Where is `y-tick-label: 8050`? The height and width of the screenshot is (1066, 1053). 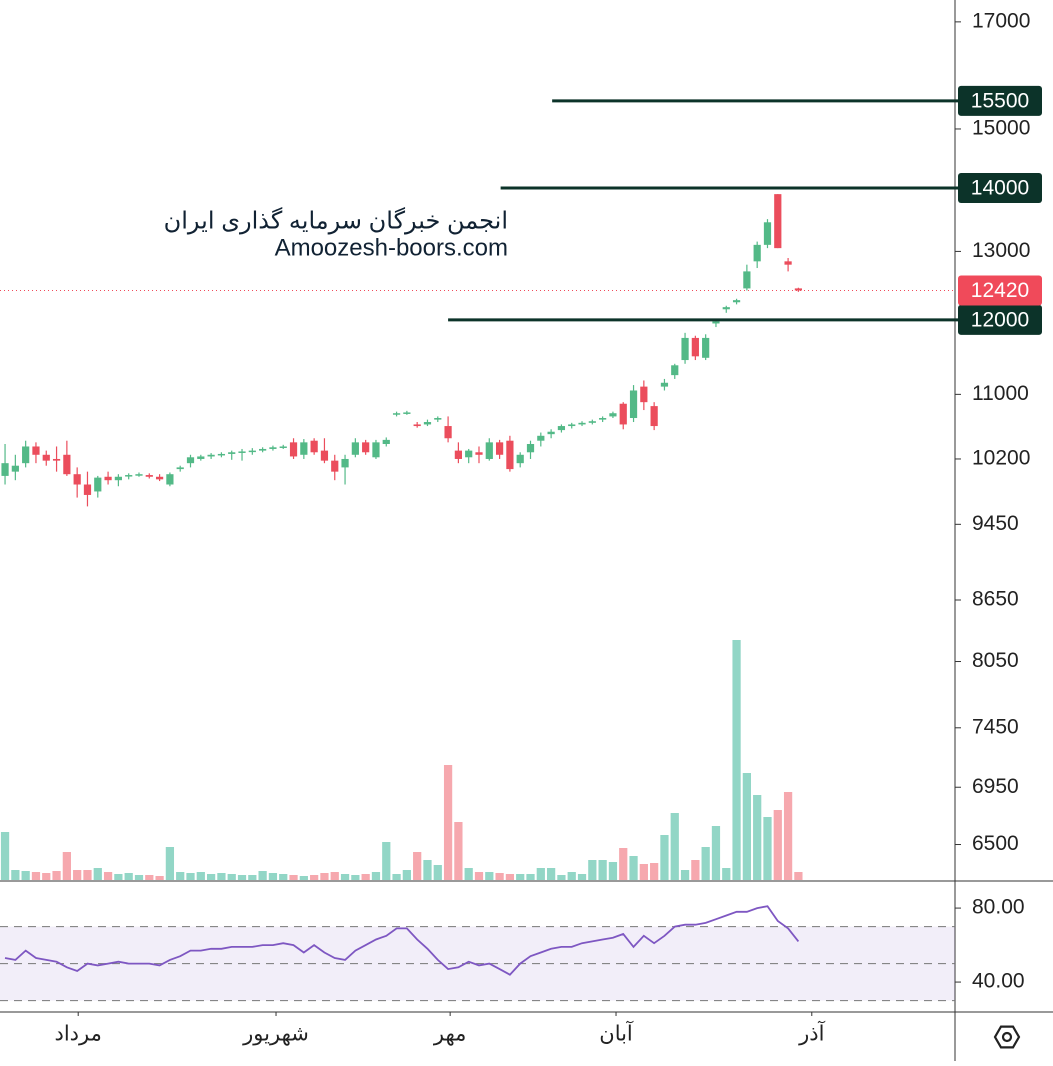 y-tick-label: 8050 is located at coordinates (995, 660).